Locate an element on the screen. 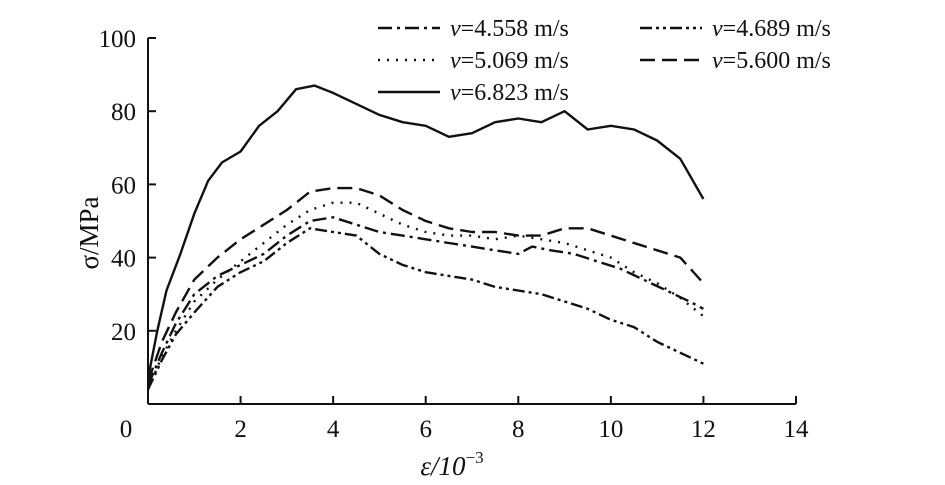 Image resolution: width=945 pixels, height=485 pixels. x-axis-title: ε/10−3 is located at coordinates (451, 464).